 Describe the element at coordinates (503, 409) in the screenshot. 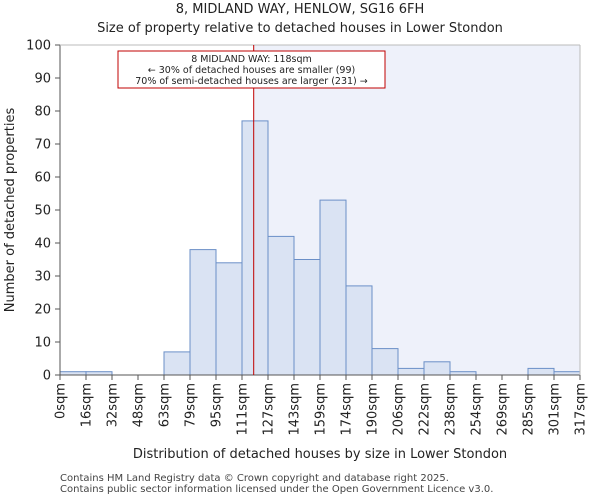

I see `x-tick-label: 269sqm` at that location.